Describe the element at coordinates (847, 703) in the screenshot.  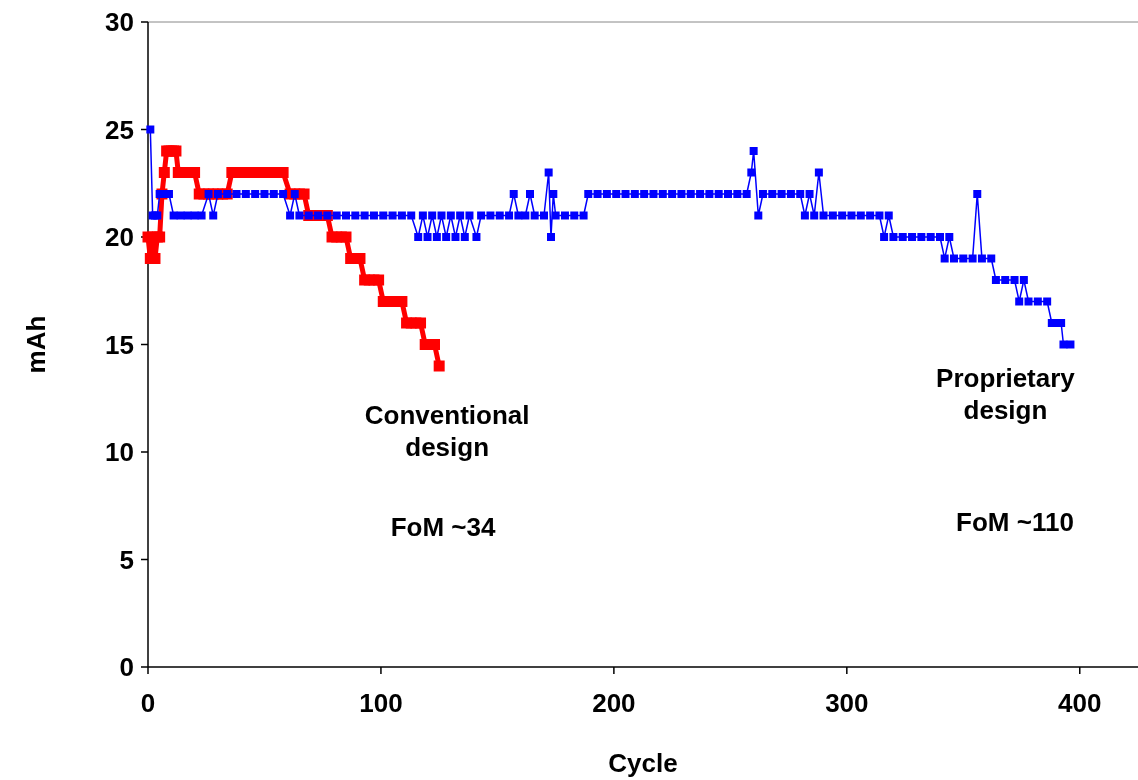
I see `x-tick-label: 300` at that location.